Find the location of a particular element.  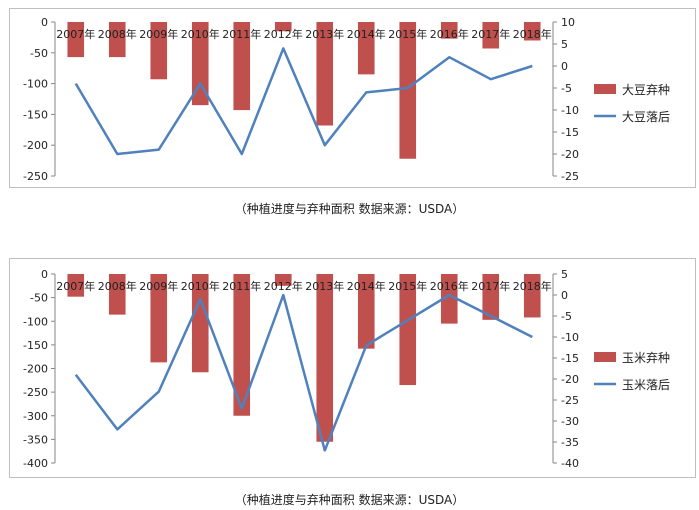

soybean-category-label: 2011年 is located at coordinates (241, 34).